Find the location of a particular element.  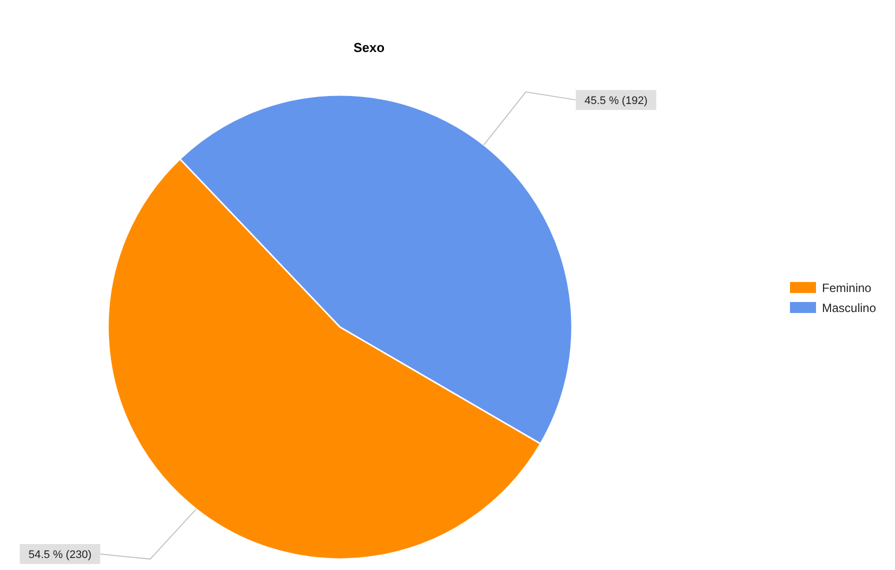

legend-label: Feminino is located at coordinates (847, 288).